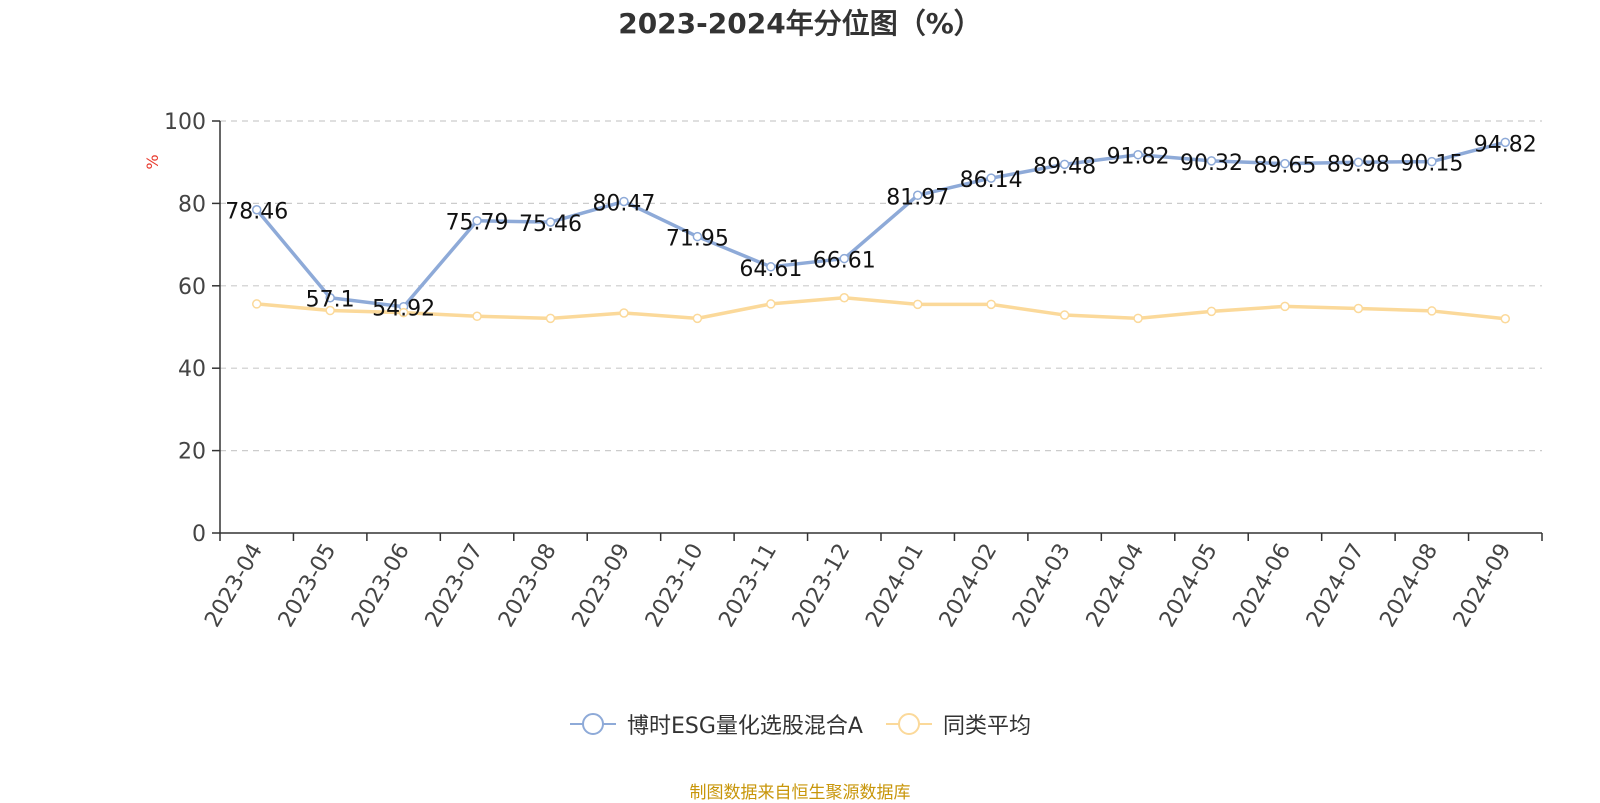 The image size is (1600, 803). I want to click on data-label: 91.82, so click(1138, 157).